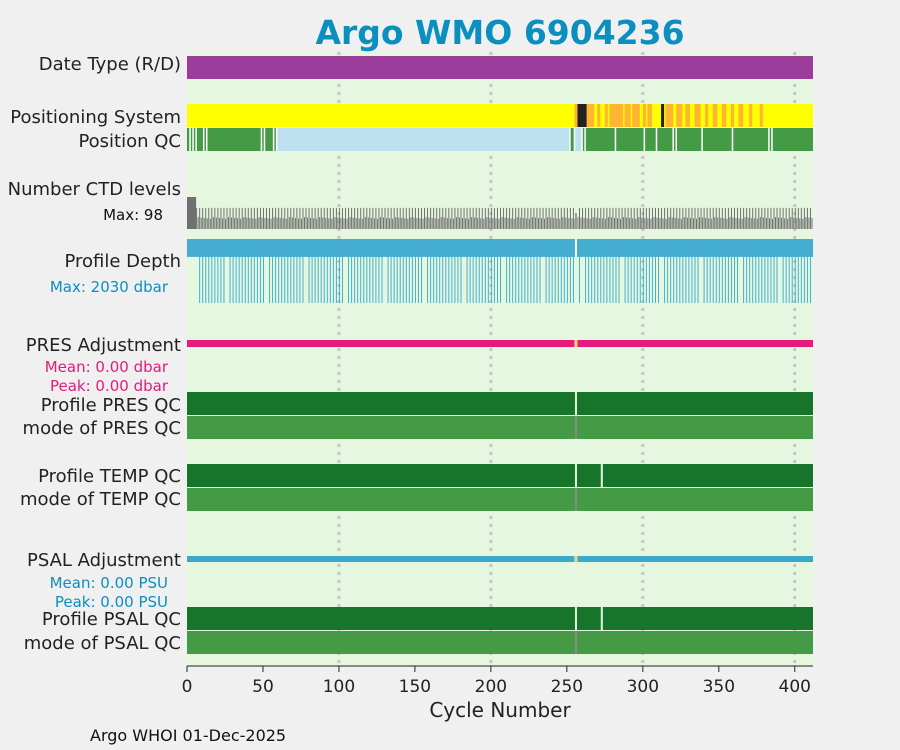  What do you see at coordinates (500, 343) in the screenshot?
I see `pres-adjustment-line` at bounding box center [500, 343].